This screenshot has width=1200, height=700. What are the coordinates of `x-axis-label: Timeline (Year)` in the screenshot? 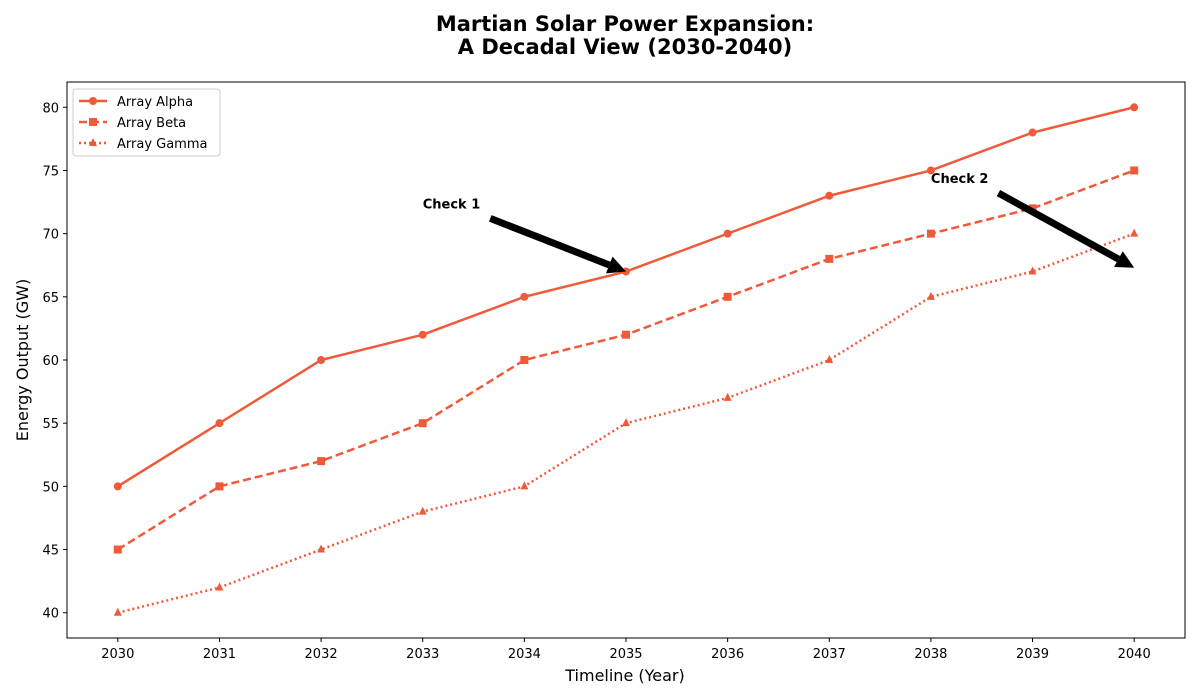 It's located at (624, 675).